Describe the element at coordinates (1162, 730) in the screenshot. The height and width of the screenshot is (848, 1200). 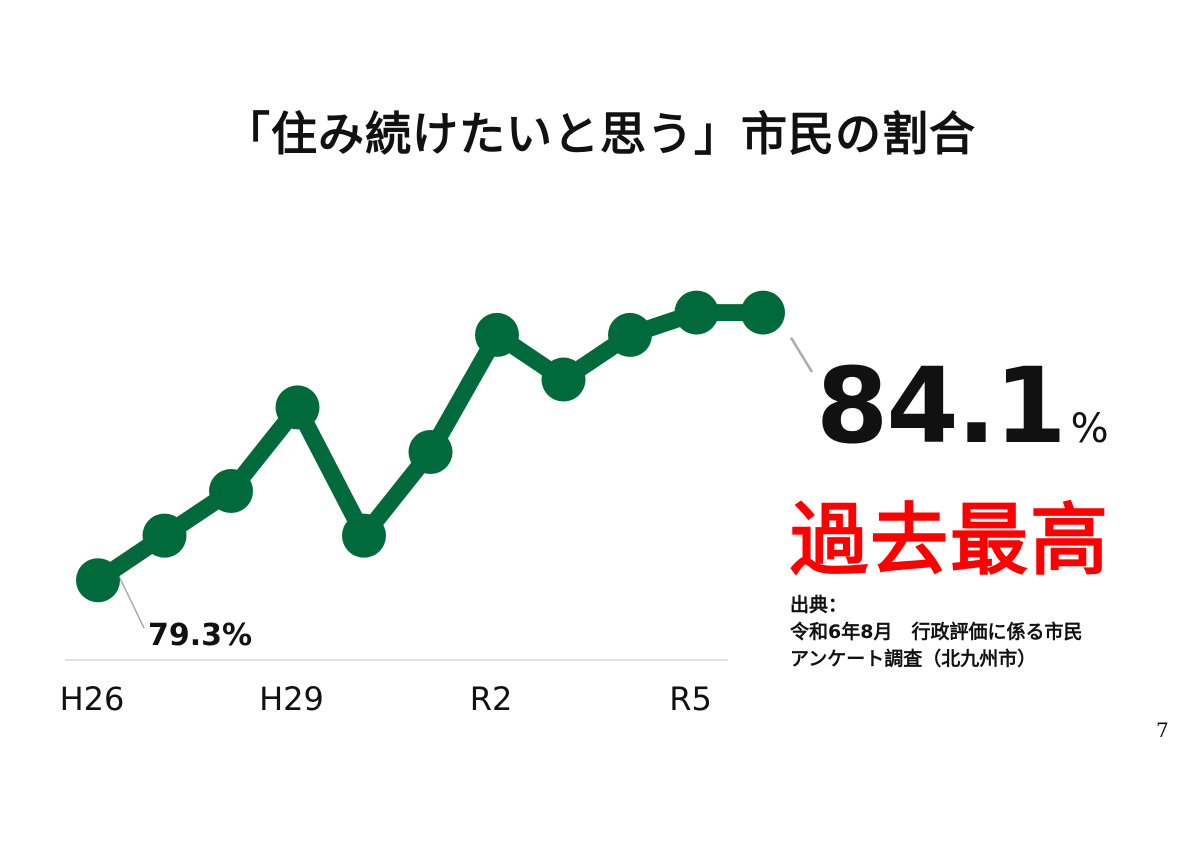
I see `page-number: 7` at that location.